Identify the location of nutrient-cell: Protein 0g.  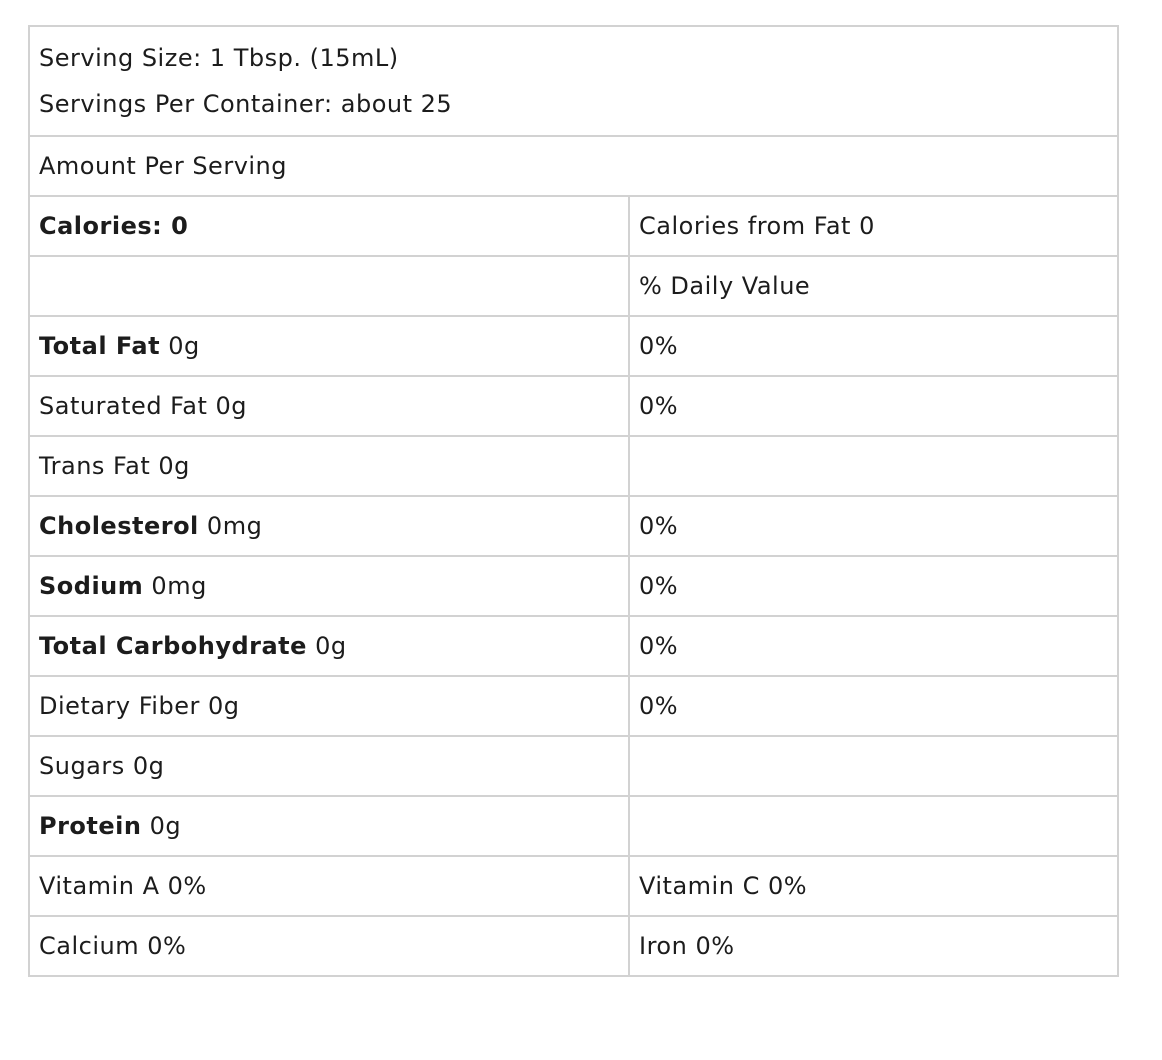
(329, 826).